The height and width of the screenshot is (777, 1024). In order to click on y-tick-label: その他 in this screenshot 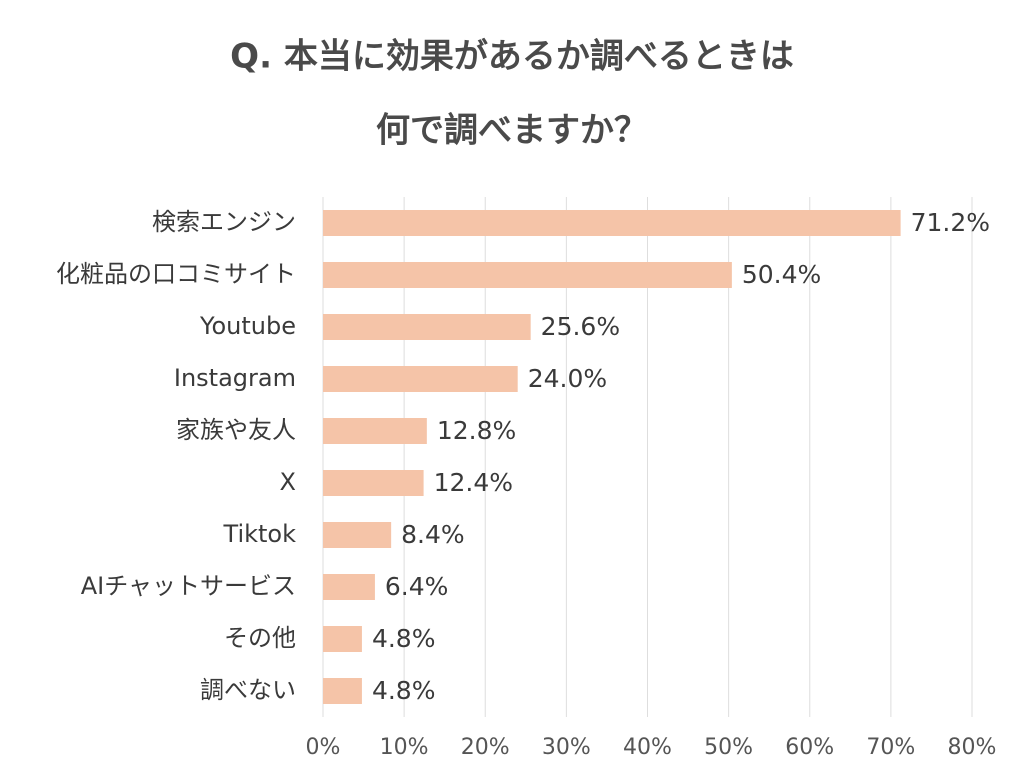, I will do `click(260, 638)`.